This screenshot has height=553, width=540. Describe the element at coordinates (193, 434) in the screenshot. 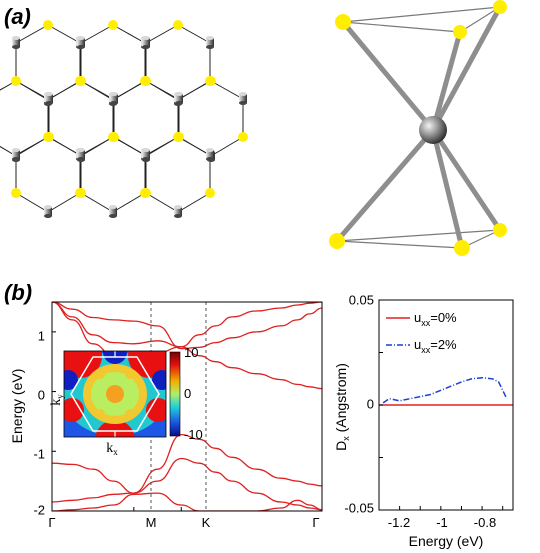

I see `colorbar-tick-label: -10` at that location.